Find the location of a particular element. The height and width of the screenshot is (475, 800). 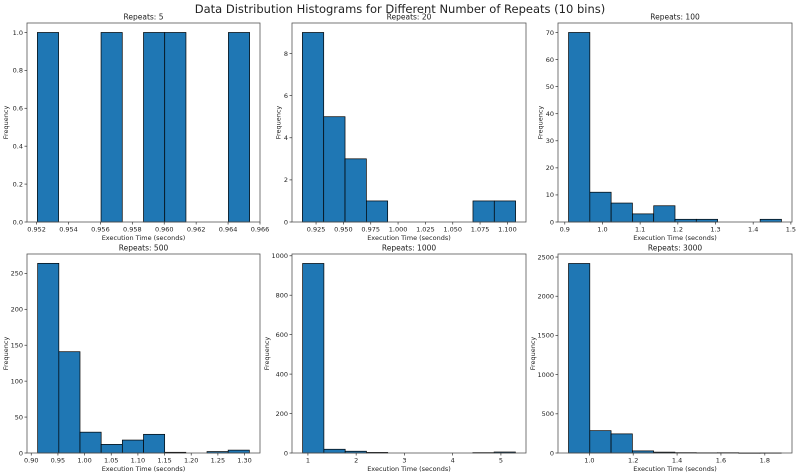

x-tick-label: 1.20 is located at coordinates (191, 461).